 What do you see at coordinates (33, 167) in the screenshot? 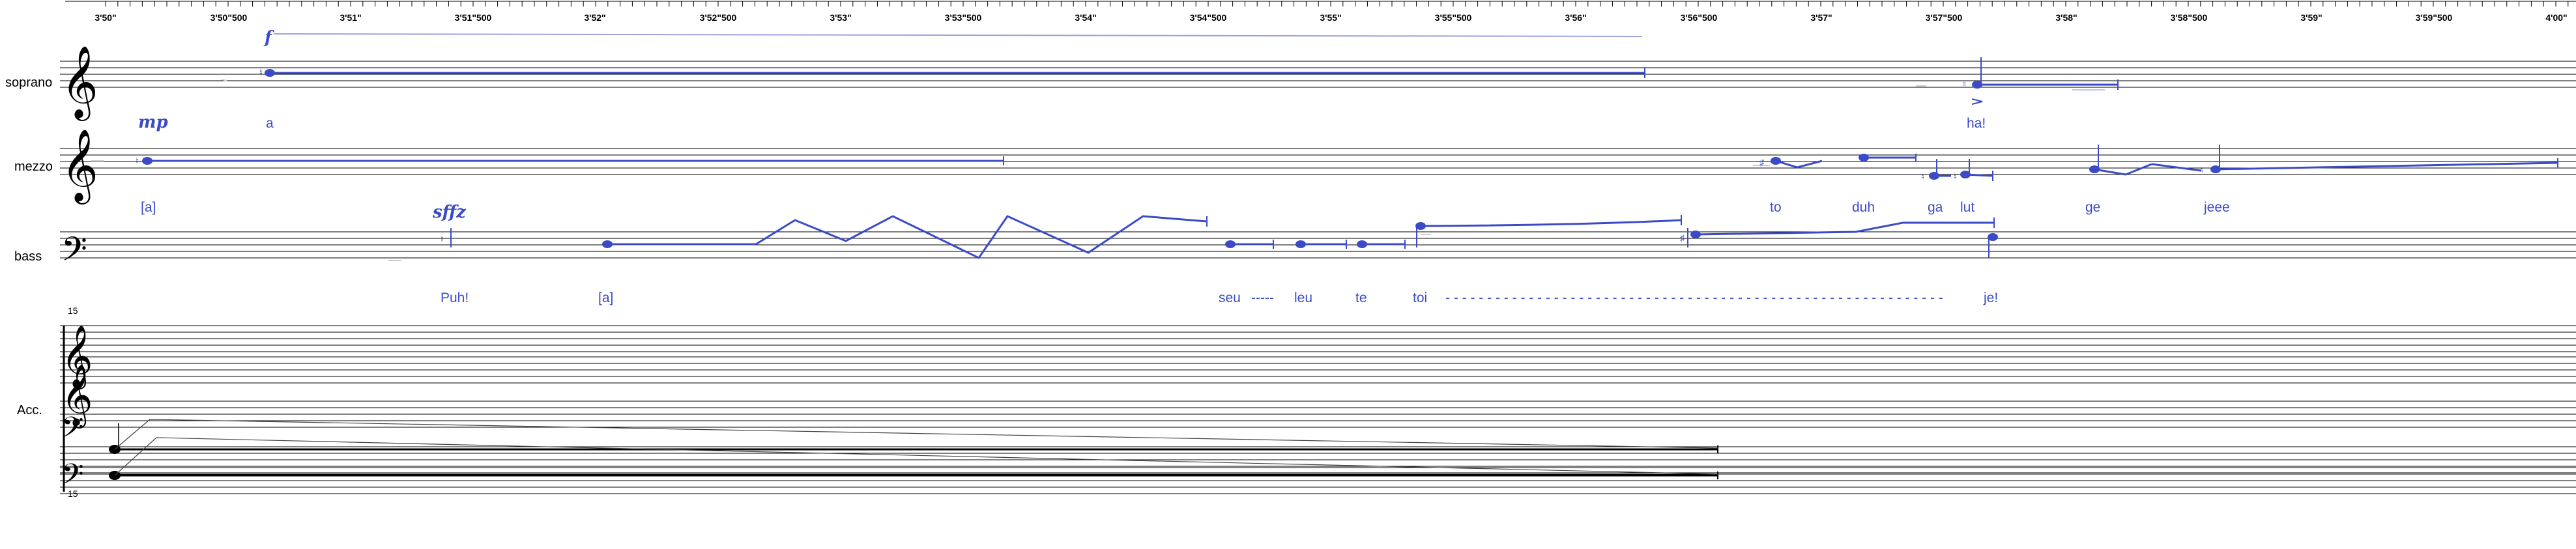
I see `staff-name-mezzo: mezzo` at bounding box center [33, 167].